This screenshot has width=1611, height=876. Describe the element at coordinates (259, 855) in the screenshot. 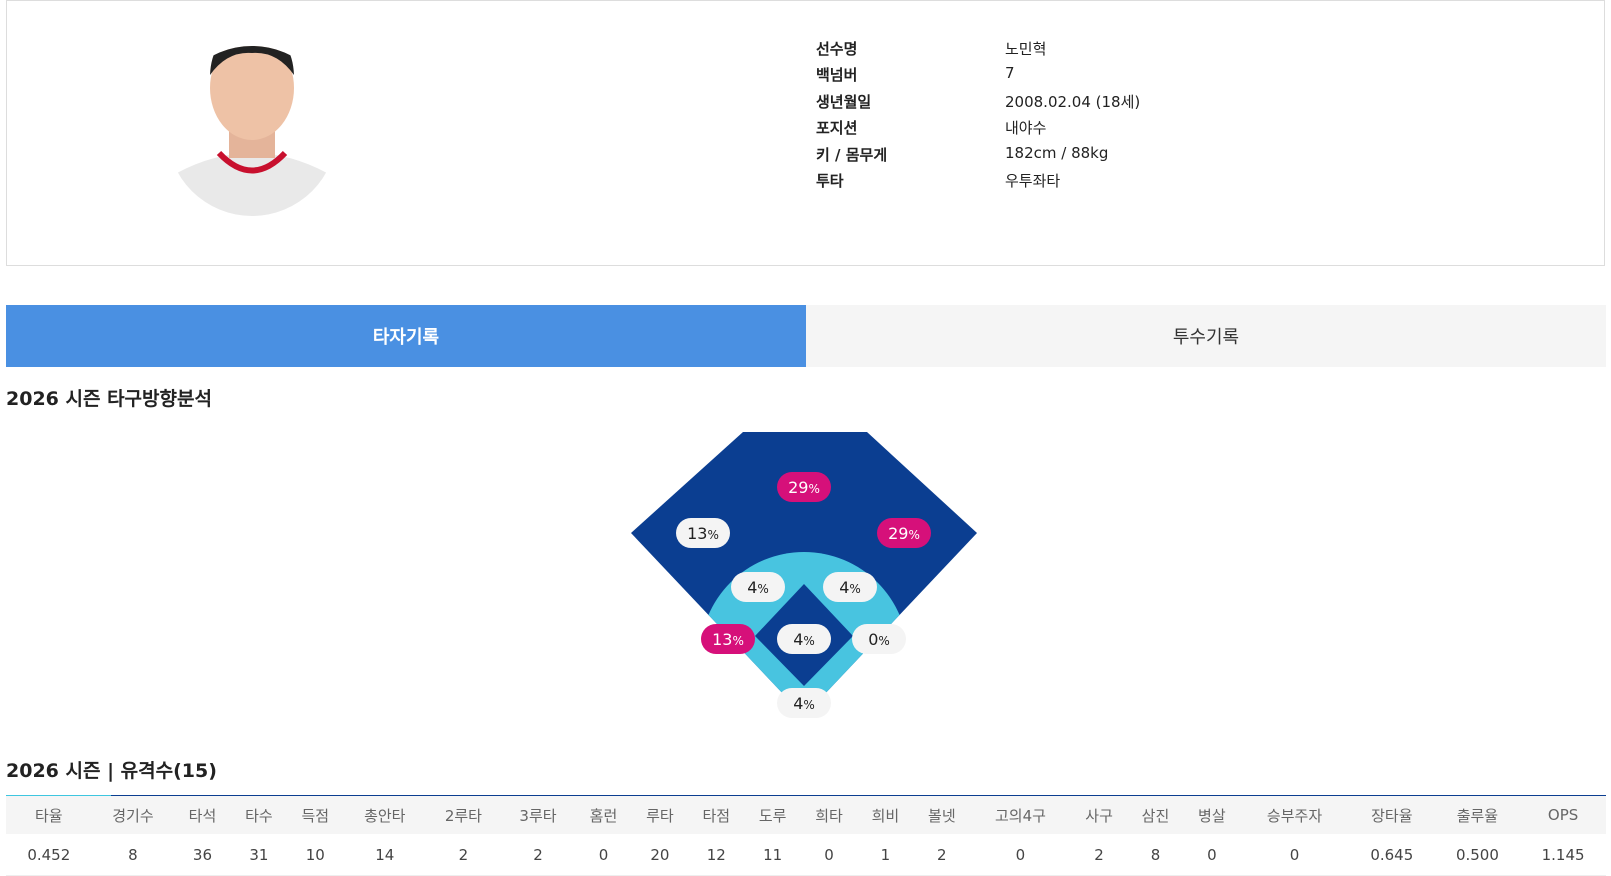

I see `table-cell: 31` at that location.